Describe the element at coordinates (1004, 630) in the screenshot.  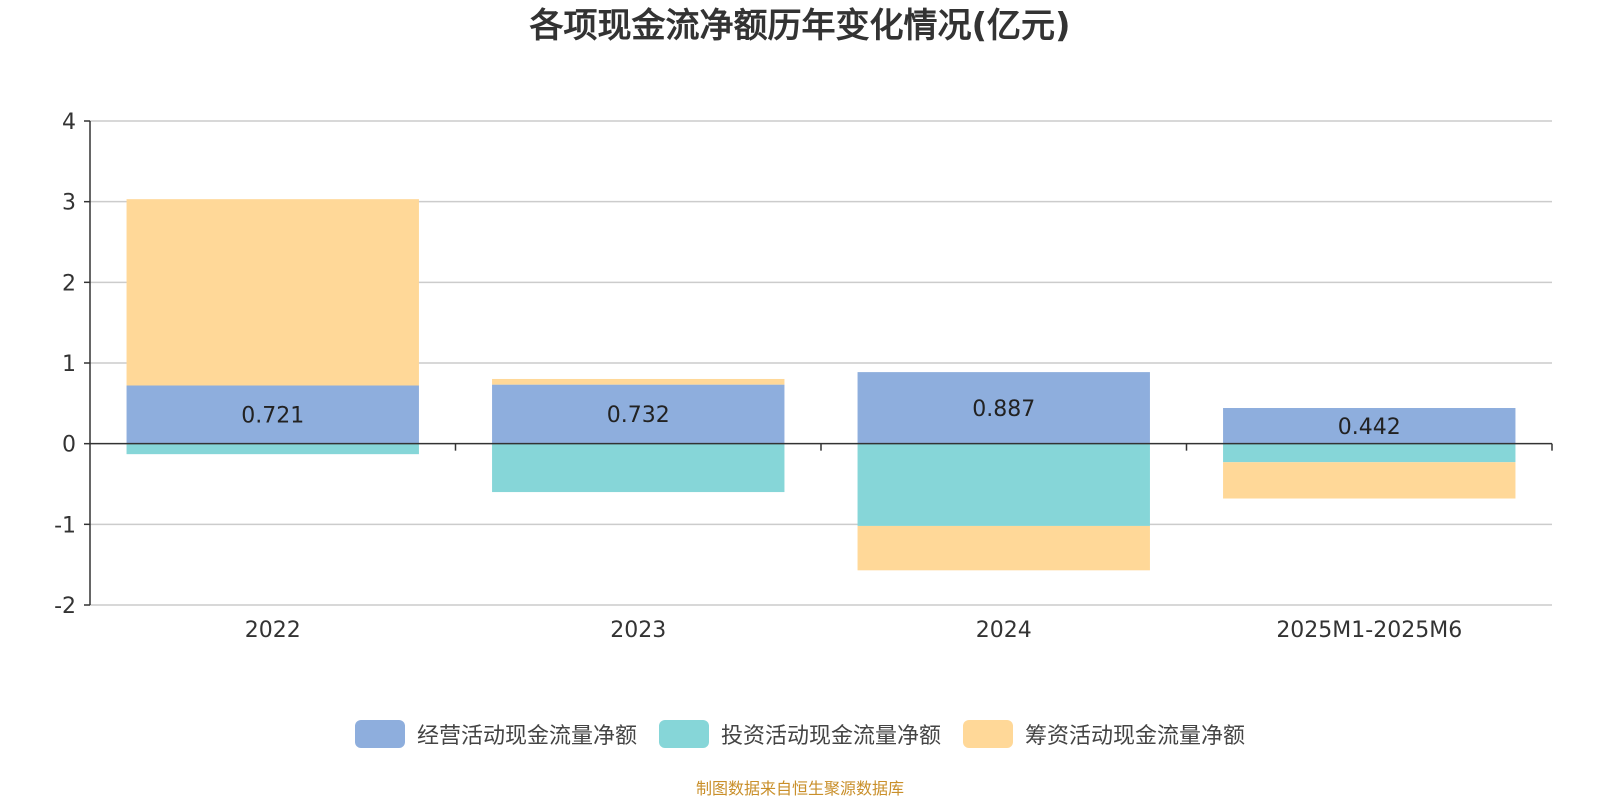
I see `x-tick-label: 2024` at that location.